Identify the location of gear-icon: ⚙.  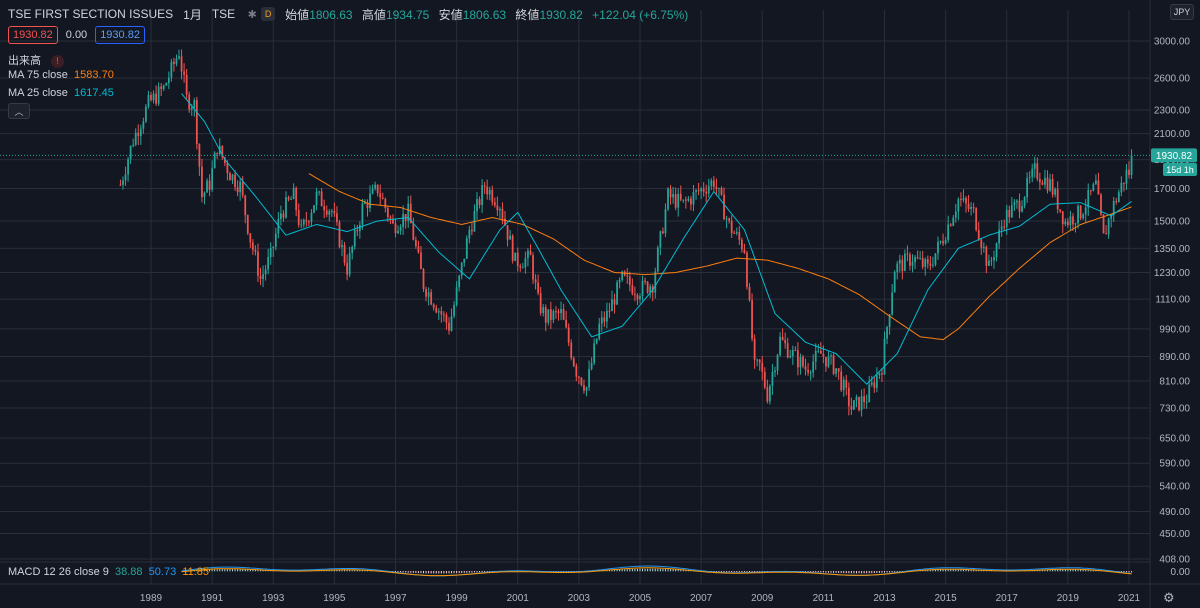
(1169, 597).